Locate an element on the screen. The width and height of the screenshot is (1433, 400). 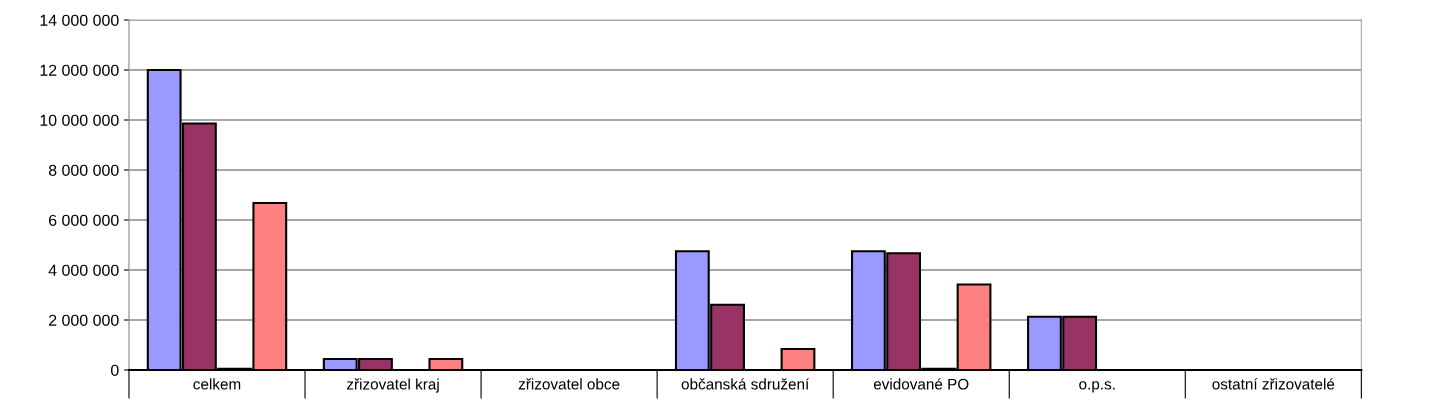
x-tick-label: občanská sdružení is located at coordinates (745, 384).